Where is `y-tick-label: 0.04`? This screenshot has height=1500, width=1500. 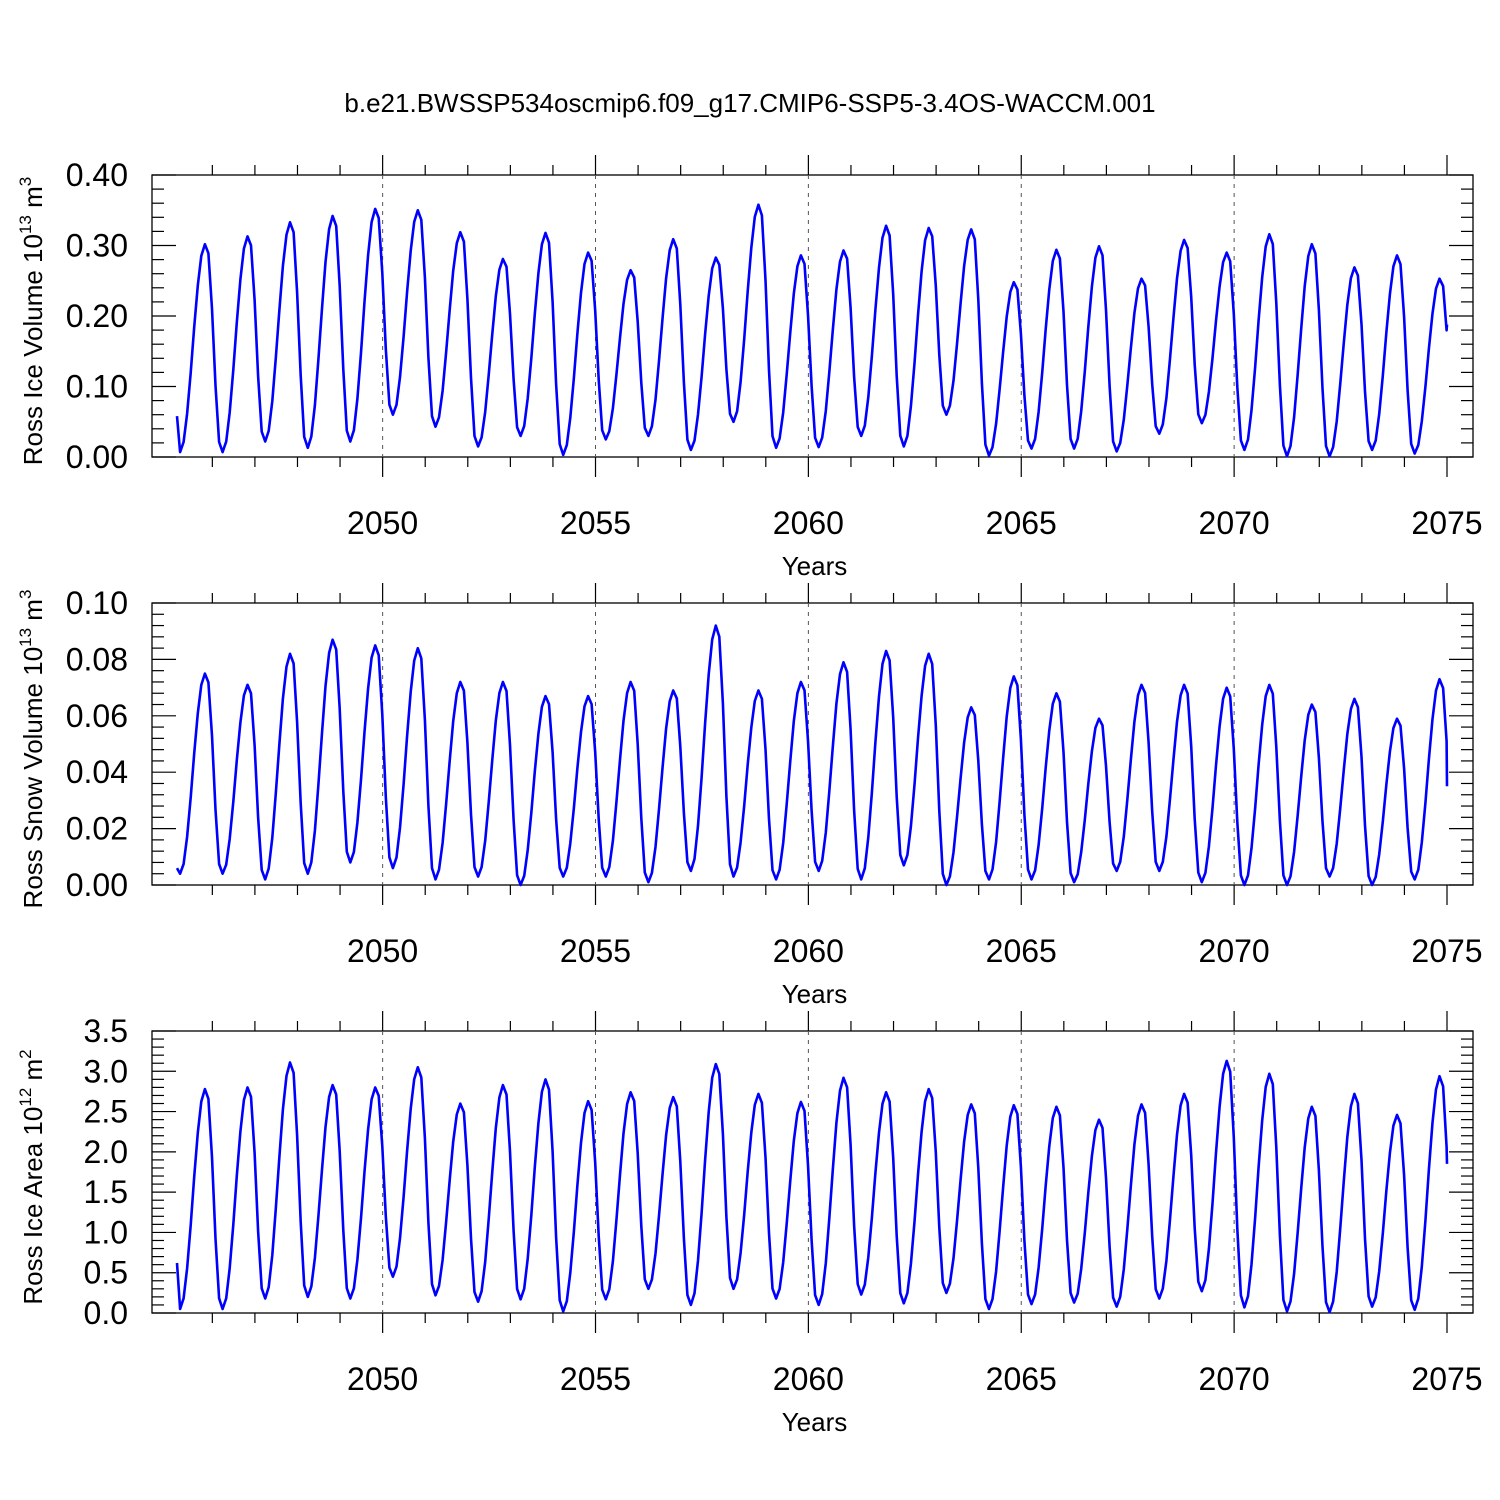 y-tick-label: 0.04 is located at coordinates (97, 772).